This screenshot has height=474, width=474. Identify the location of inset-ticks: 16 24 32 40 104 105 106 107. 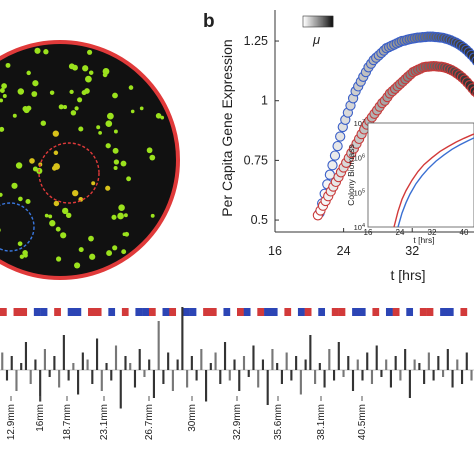
(411, 178).